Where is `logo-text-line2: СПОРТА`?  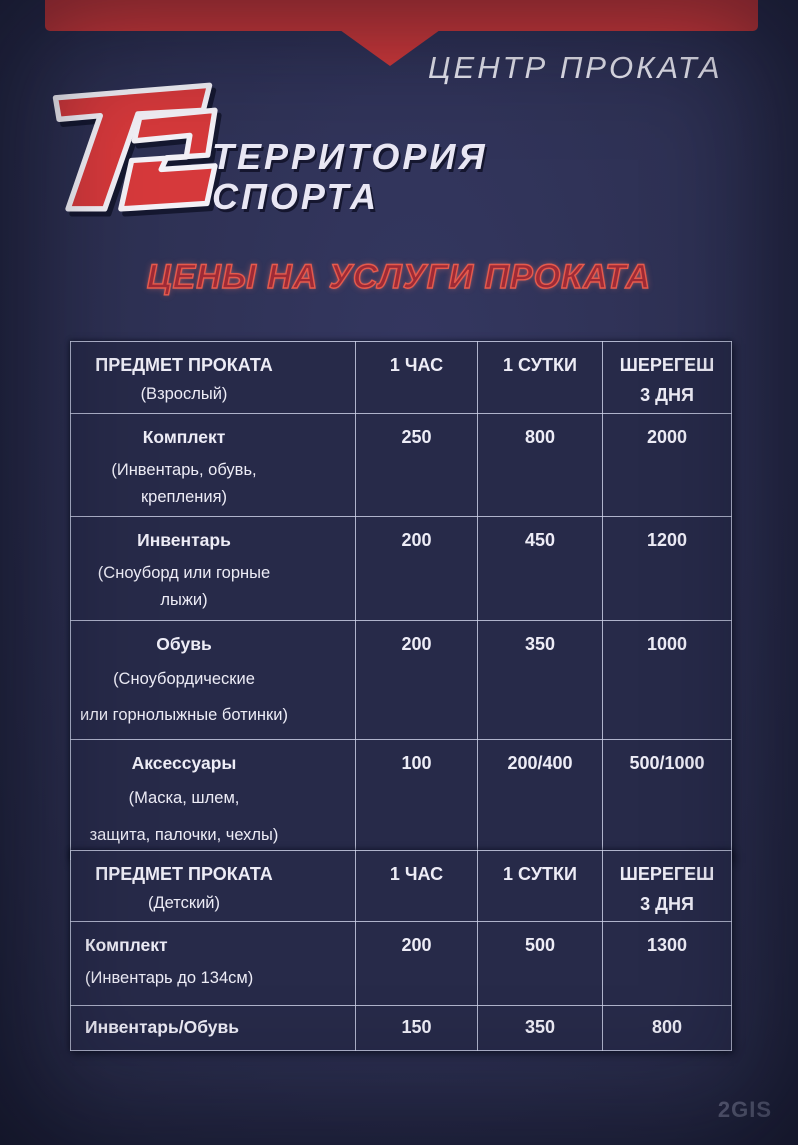
logo-text-line2: СПОРТА is located at coordinates (296, 196).